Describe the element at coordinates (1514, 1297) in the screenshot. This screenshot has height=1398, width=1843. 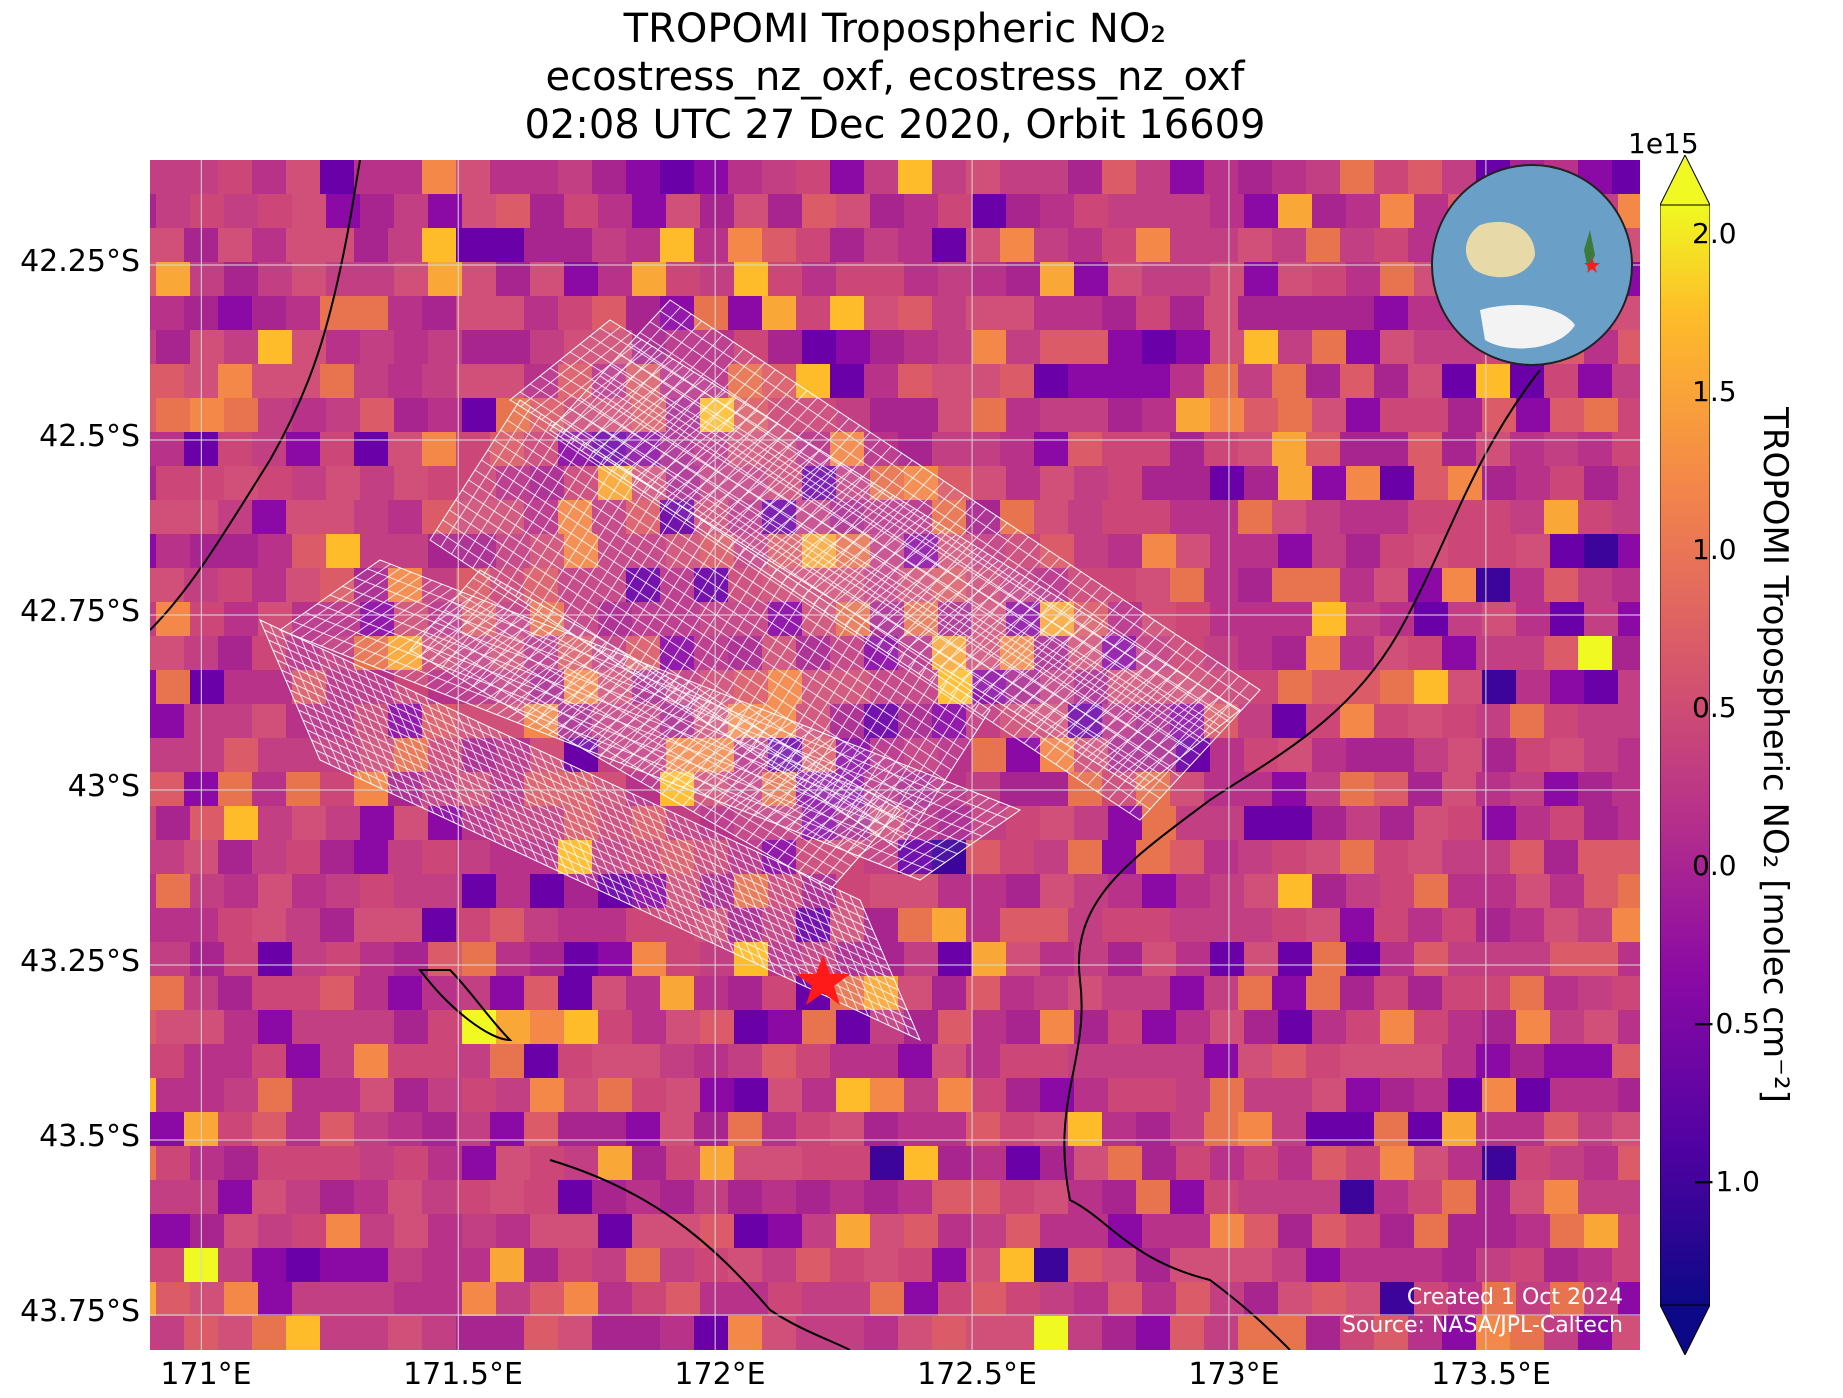
I see `credit-created: Created 1 Oct 2024` at that location.